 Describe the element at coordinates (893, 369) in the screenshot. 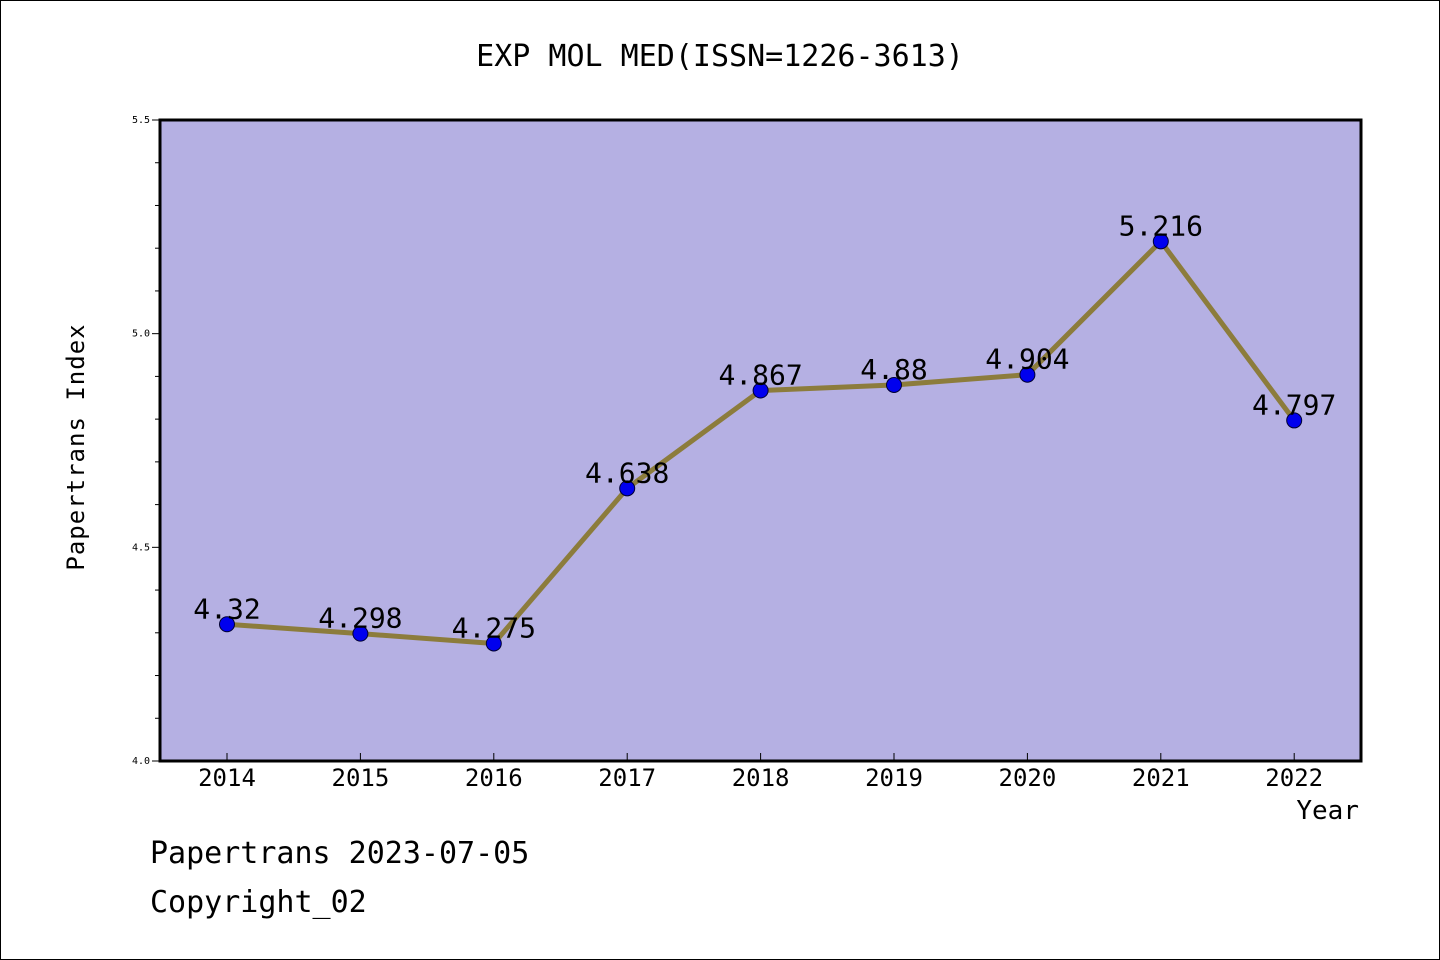

I see `data-label: 4.88` at that location.